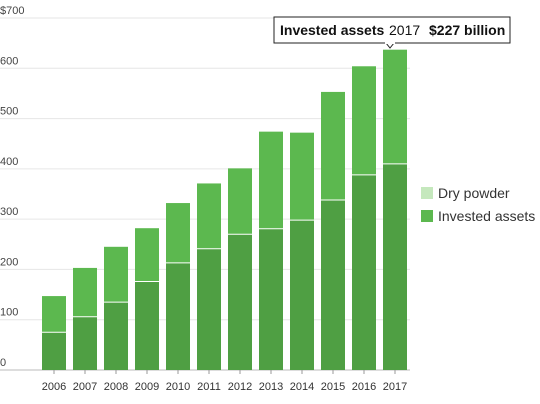 Image resolution: width=540 pixels, height=404 pixels. What do you see at coordinates (395, 387) in the screenshot?
I see `x-tick-label: 2017` at bounding box center [395, 387].